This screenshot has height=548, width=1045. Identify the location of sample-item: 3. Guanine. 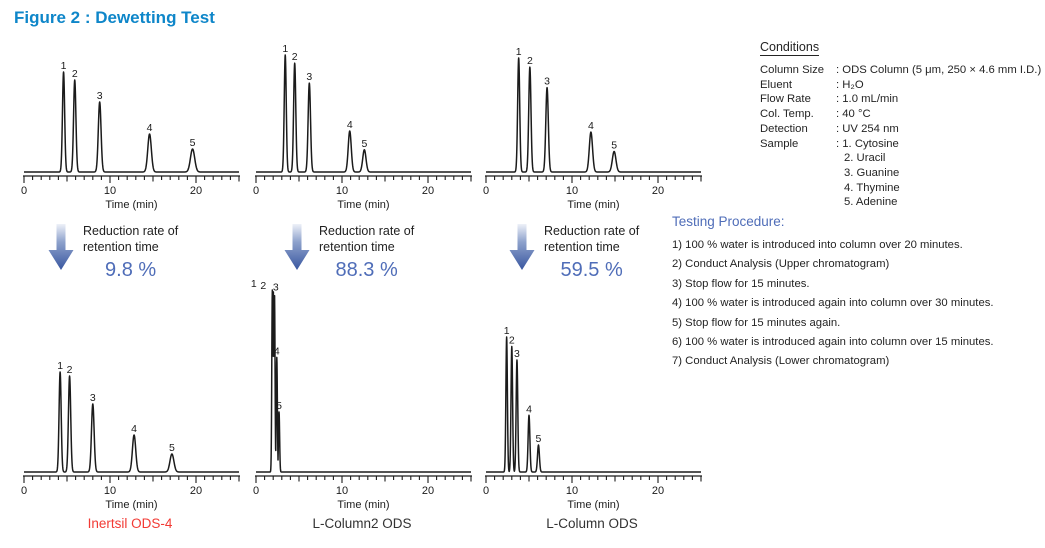
(872, 172).